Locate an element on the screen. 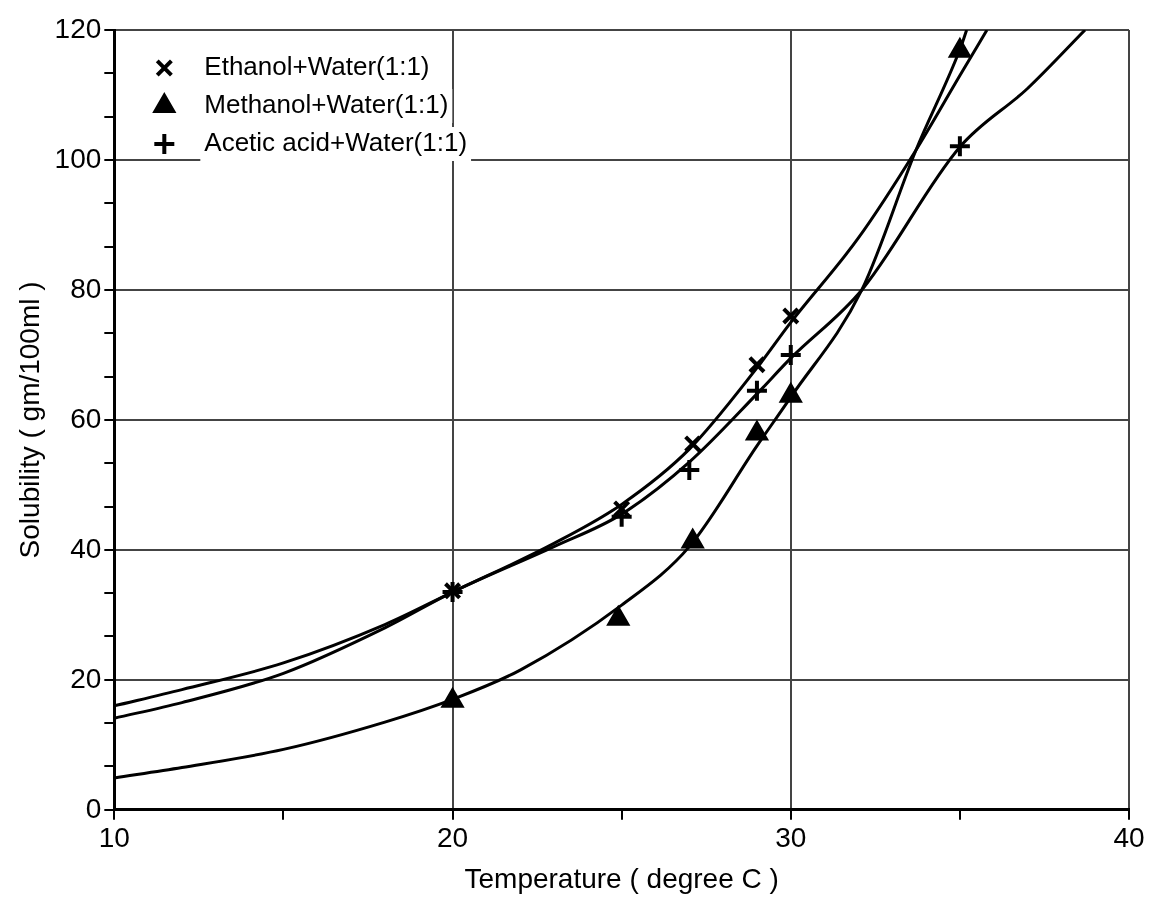 The height and width of the screenshot is (911, 1159). y-tick-label: 120 is located at coordinates (78, 28).